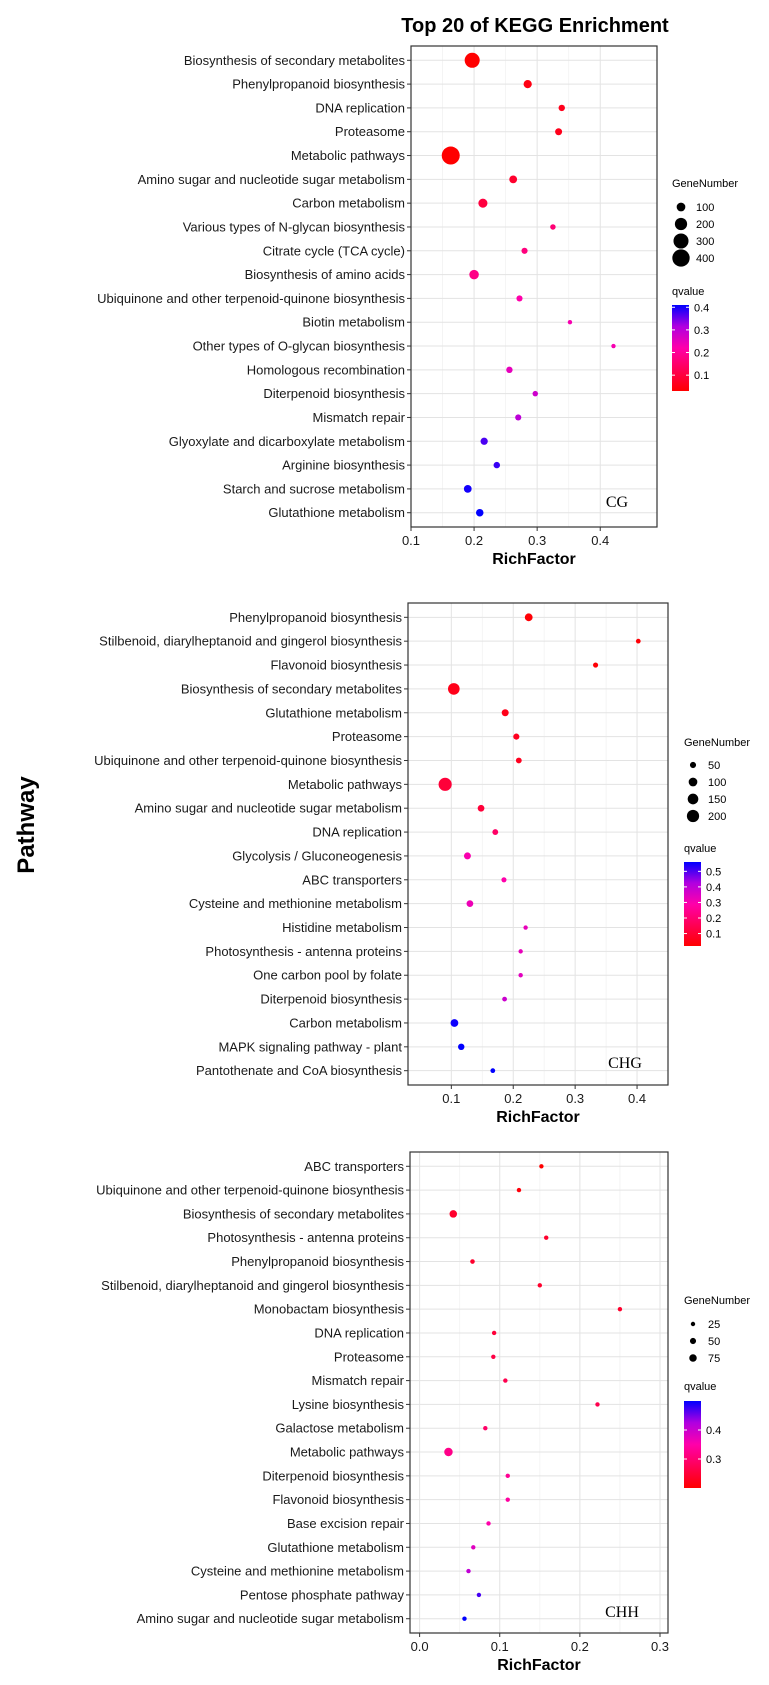 This screenshot has height=1685, width=769. Describe the element at coordinates (713, 935) in the screenshot. I see `colorbar-tick-label: 0.1` at that location.